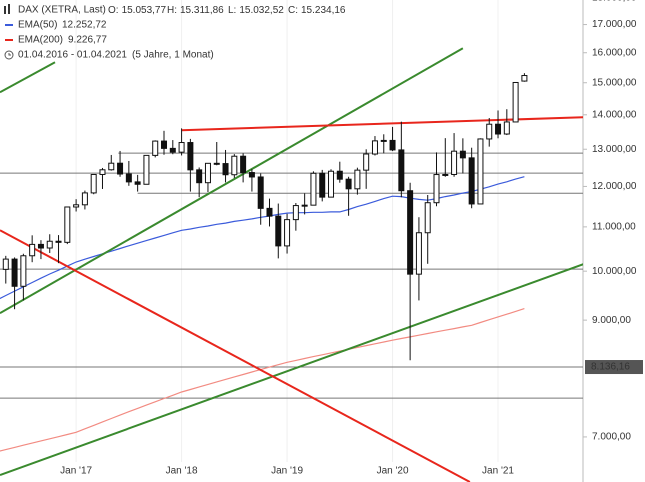 This screenshot has width=645, height=482. Describe the element at coordinates (614, 24) in the screenshot. I see `y-tick-label: 17.000,00` at that location.